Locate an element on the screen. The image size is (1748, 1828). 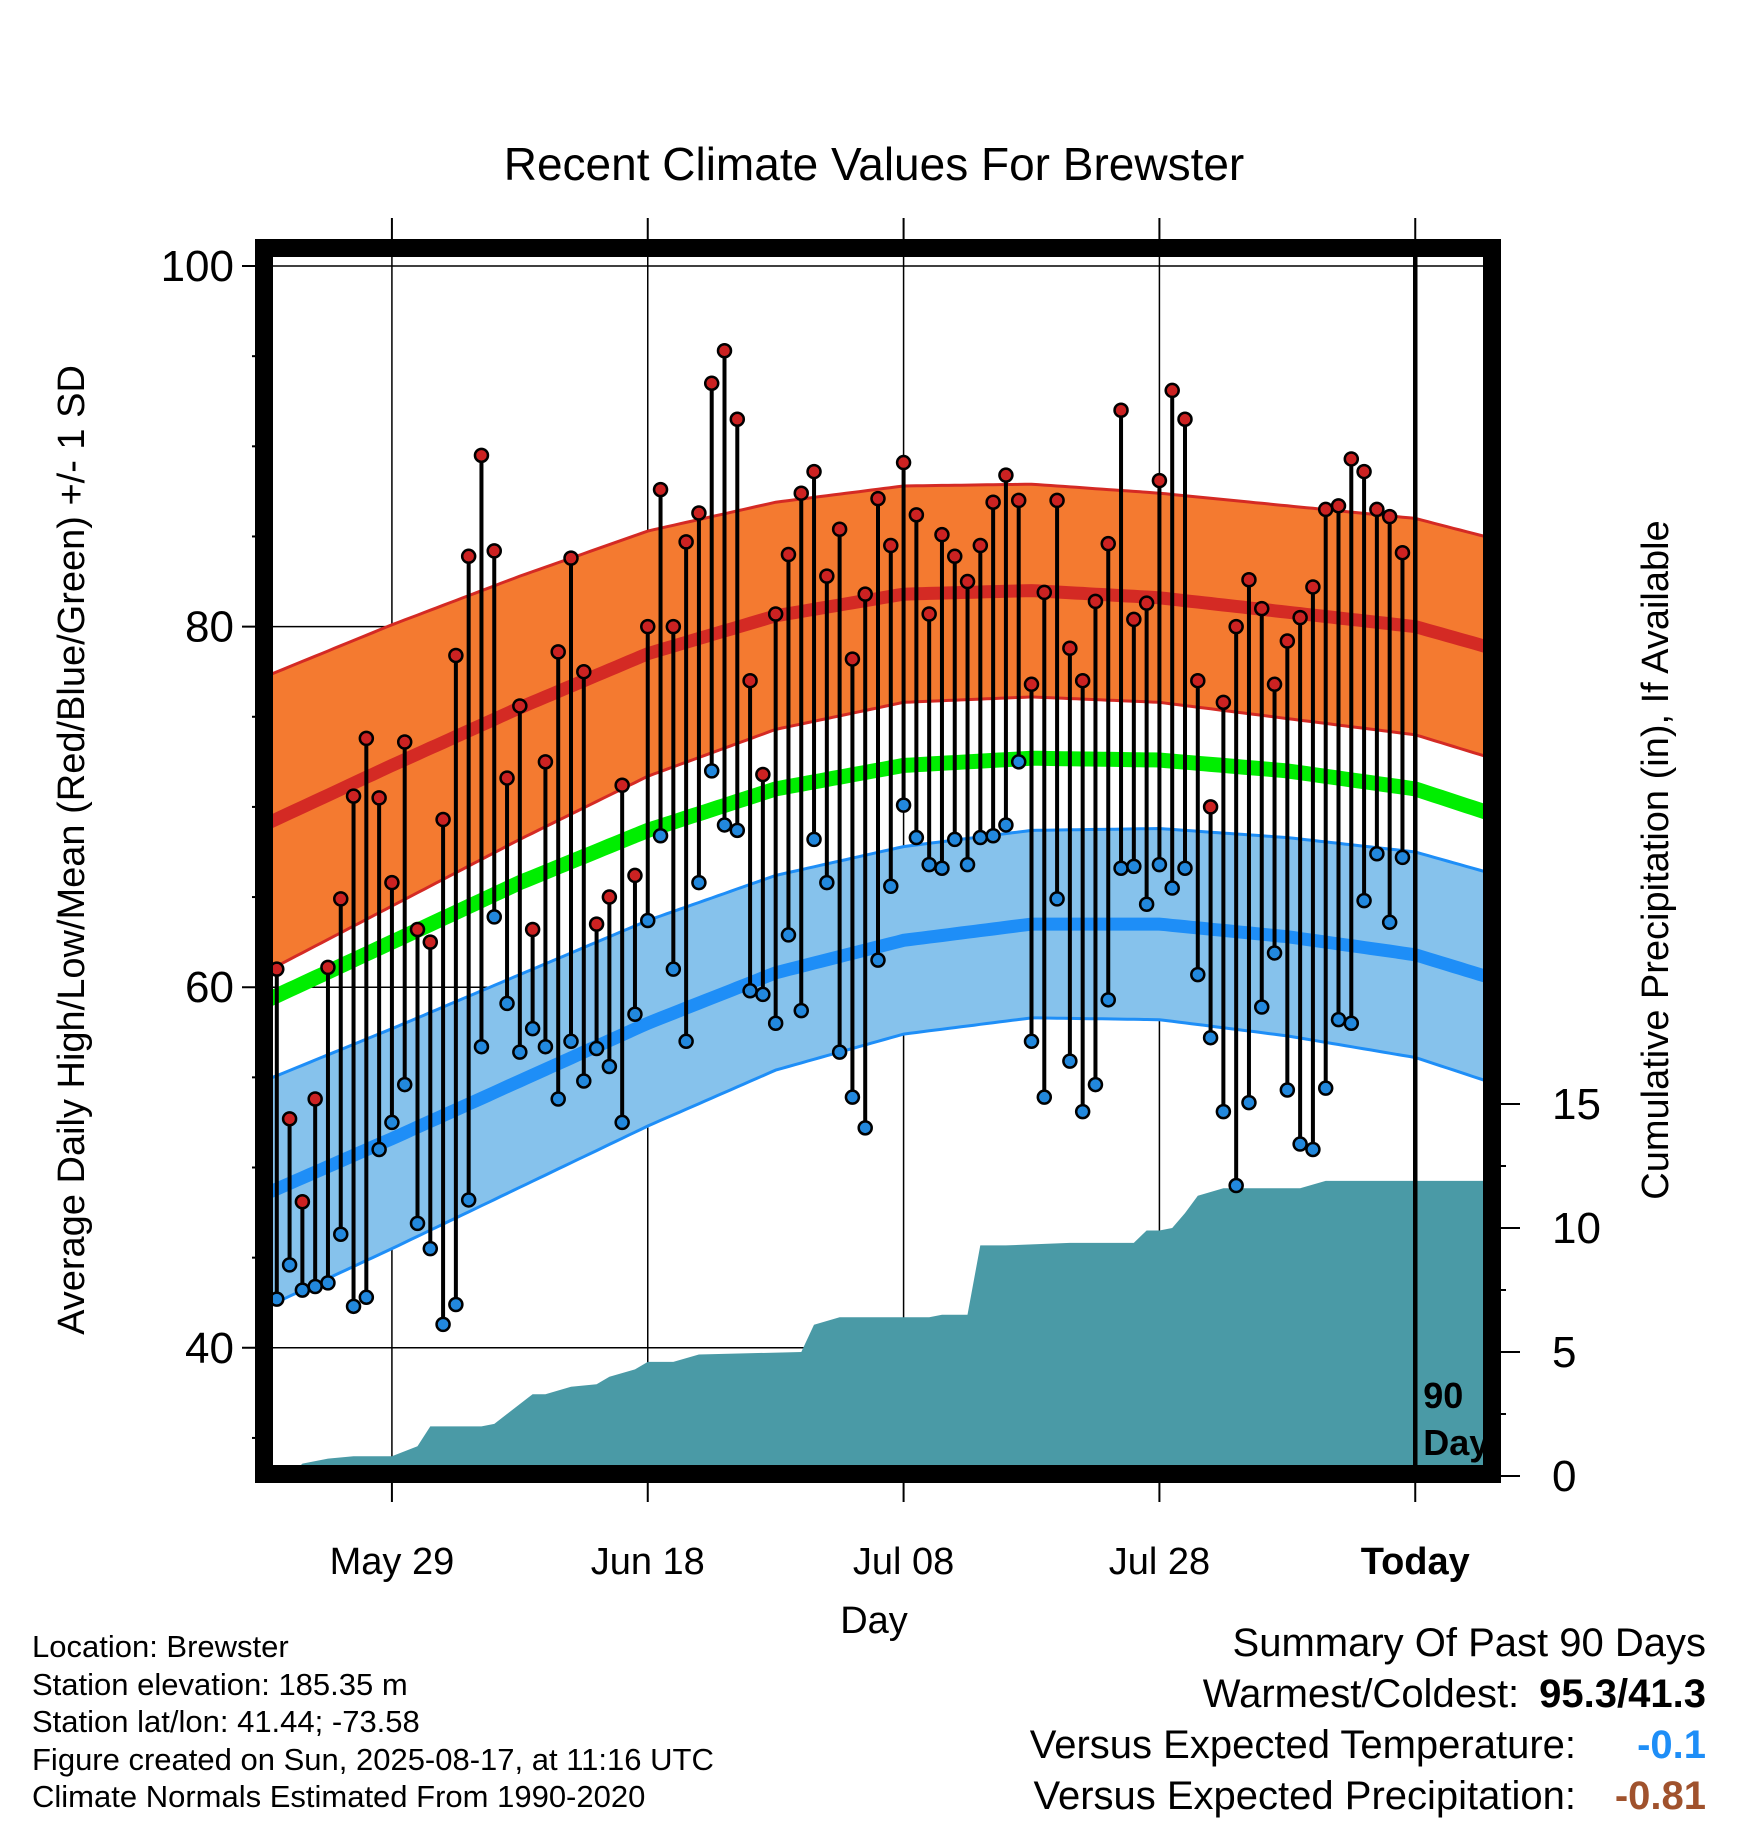
x-tick-label: May 29 is located at coordinates (392, 1562).